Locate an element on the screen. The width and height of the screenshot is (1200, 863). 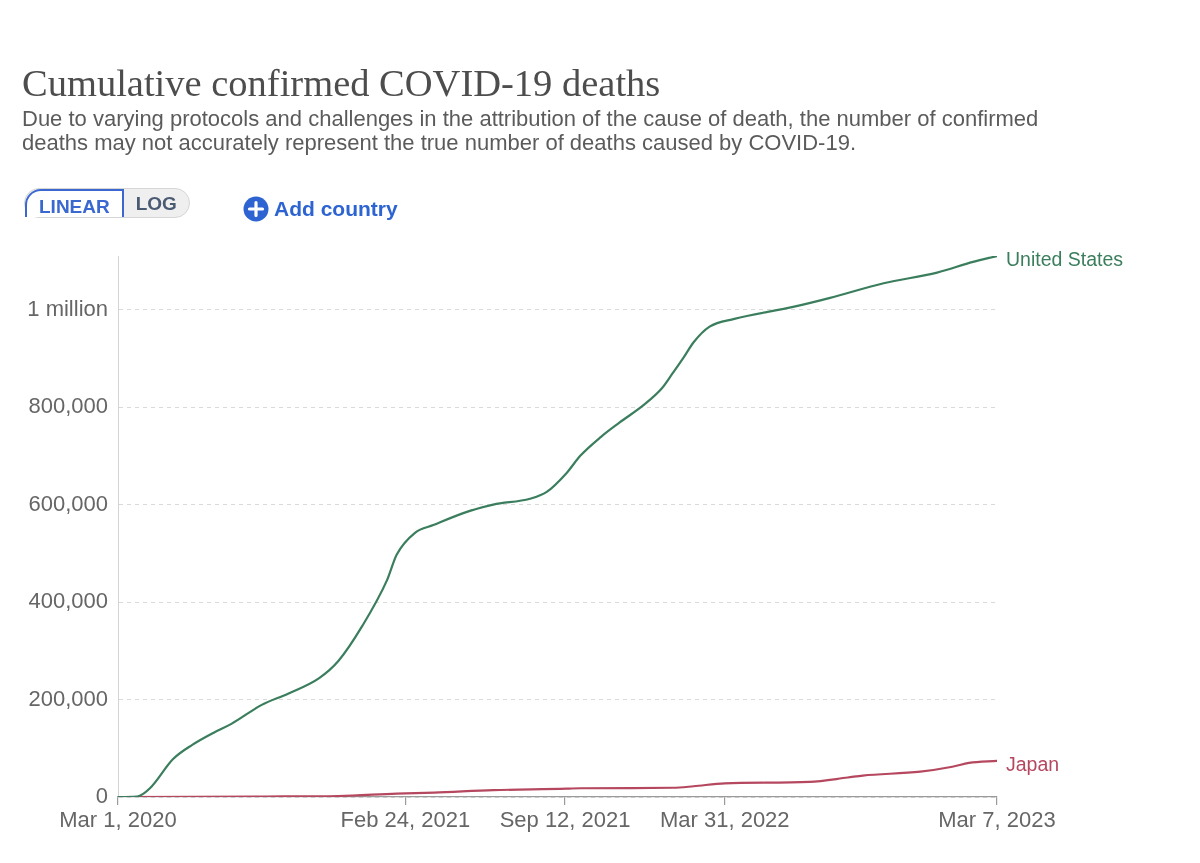
scale-toggle: LINEAR LOG is located at coordinates (107, 203).